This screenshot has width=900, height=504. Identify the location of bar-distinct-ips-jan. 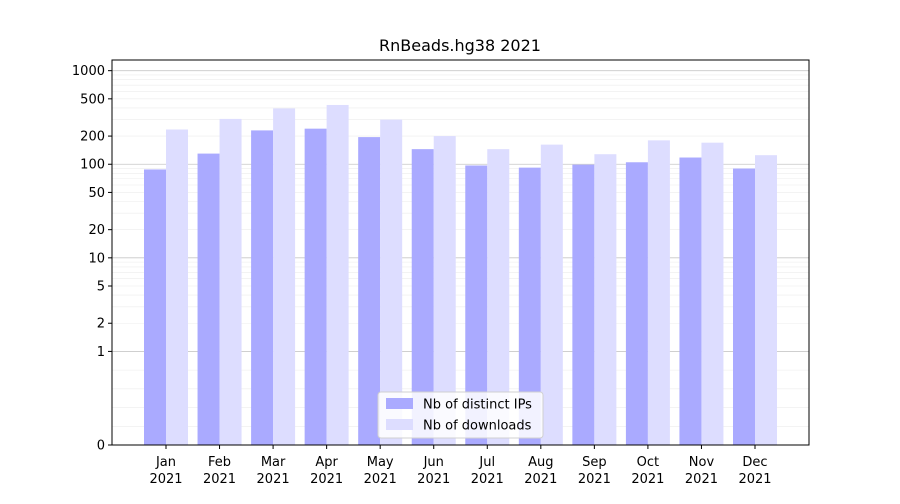
(155, 307).